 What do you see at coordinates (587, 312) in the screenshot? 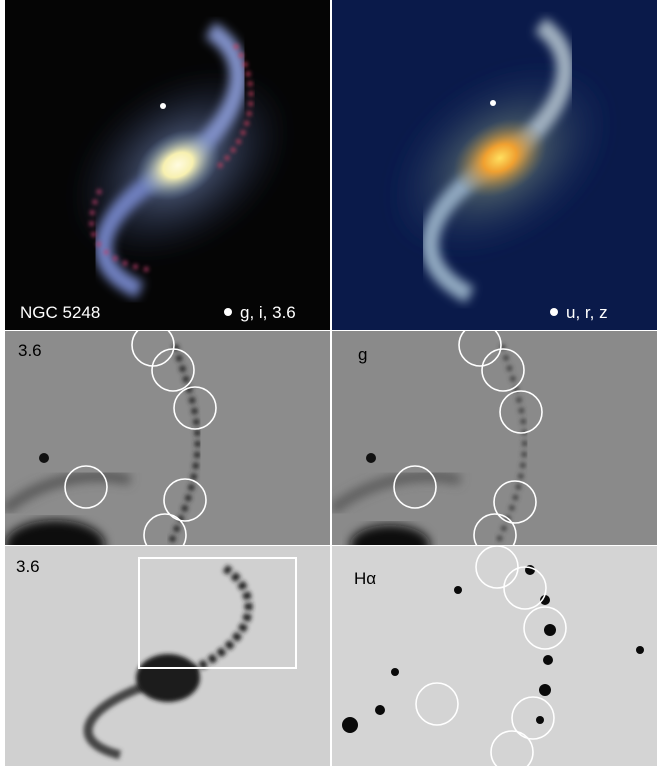
I see `panel-label: u, r, z` at bounding box center [587, 312].